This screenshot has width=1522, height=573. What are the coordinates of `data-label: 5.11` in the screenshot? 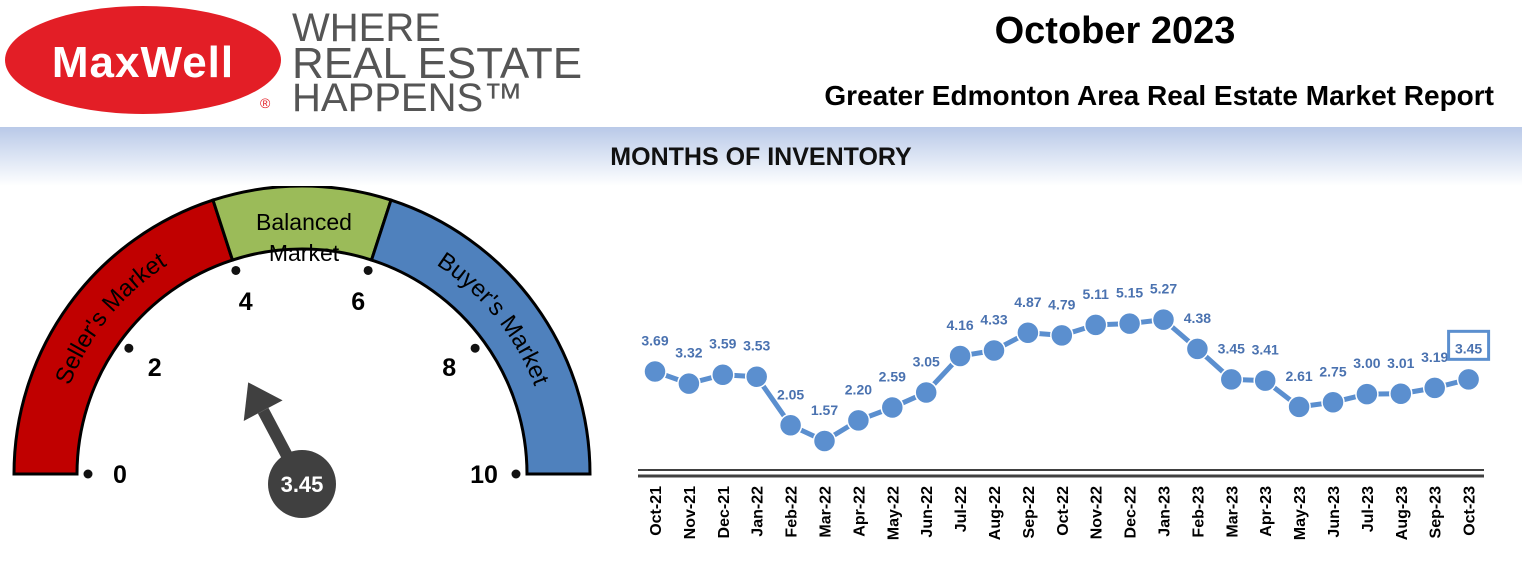 It's located at (1095, 294).